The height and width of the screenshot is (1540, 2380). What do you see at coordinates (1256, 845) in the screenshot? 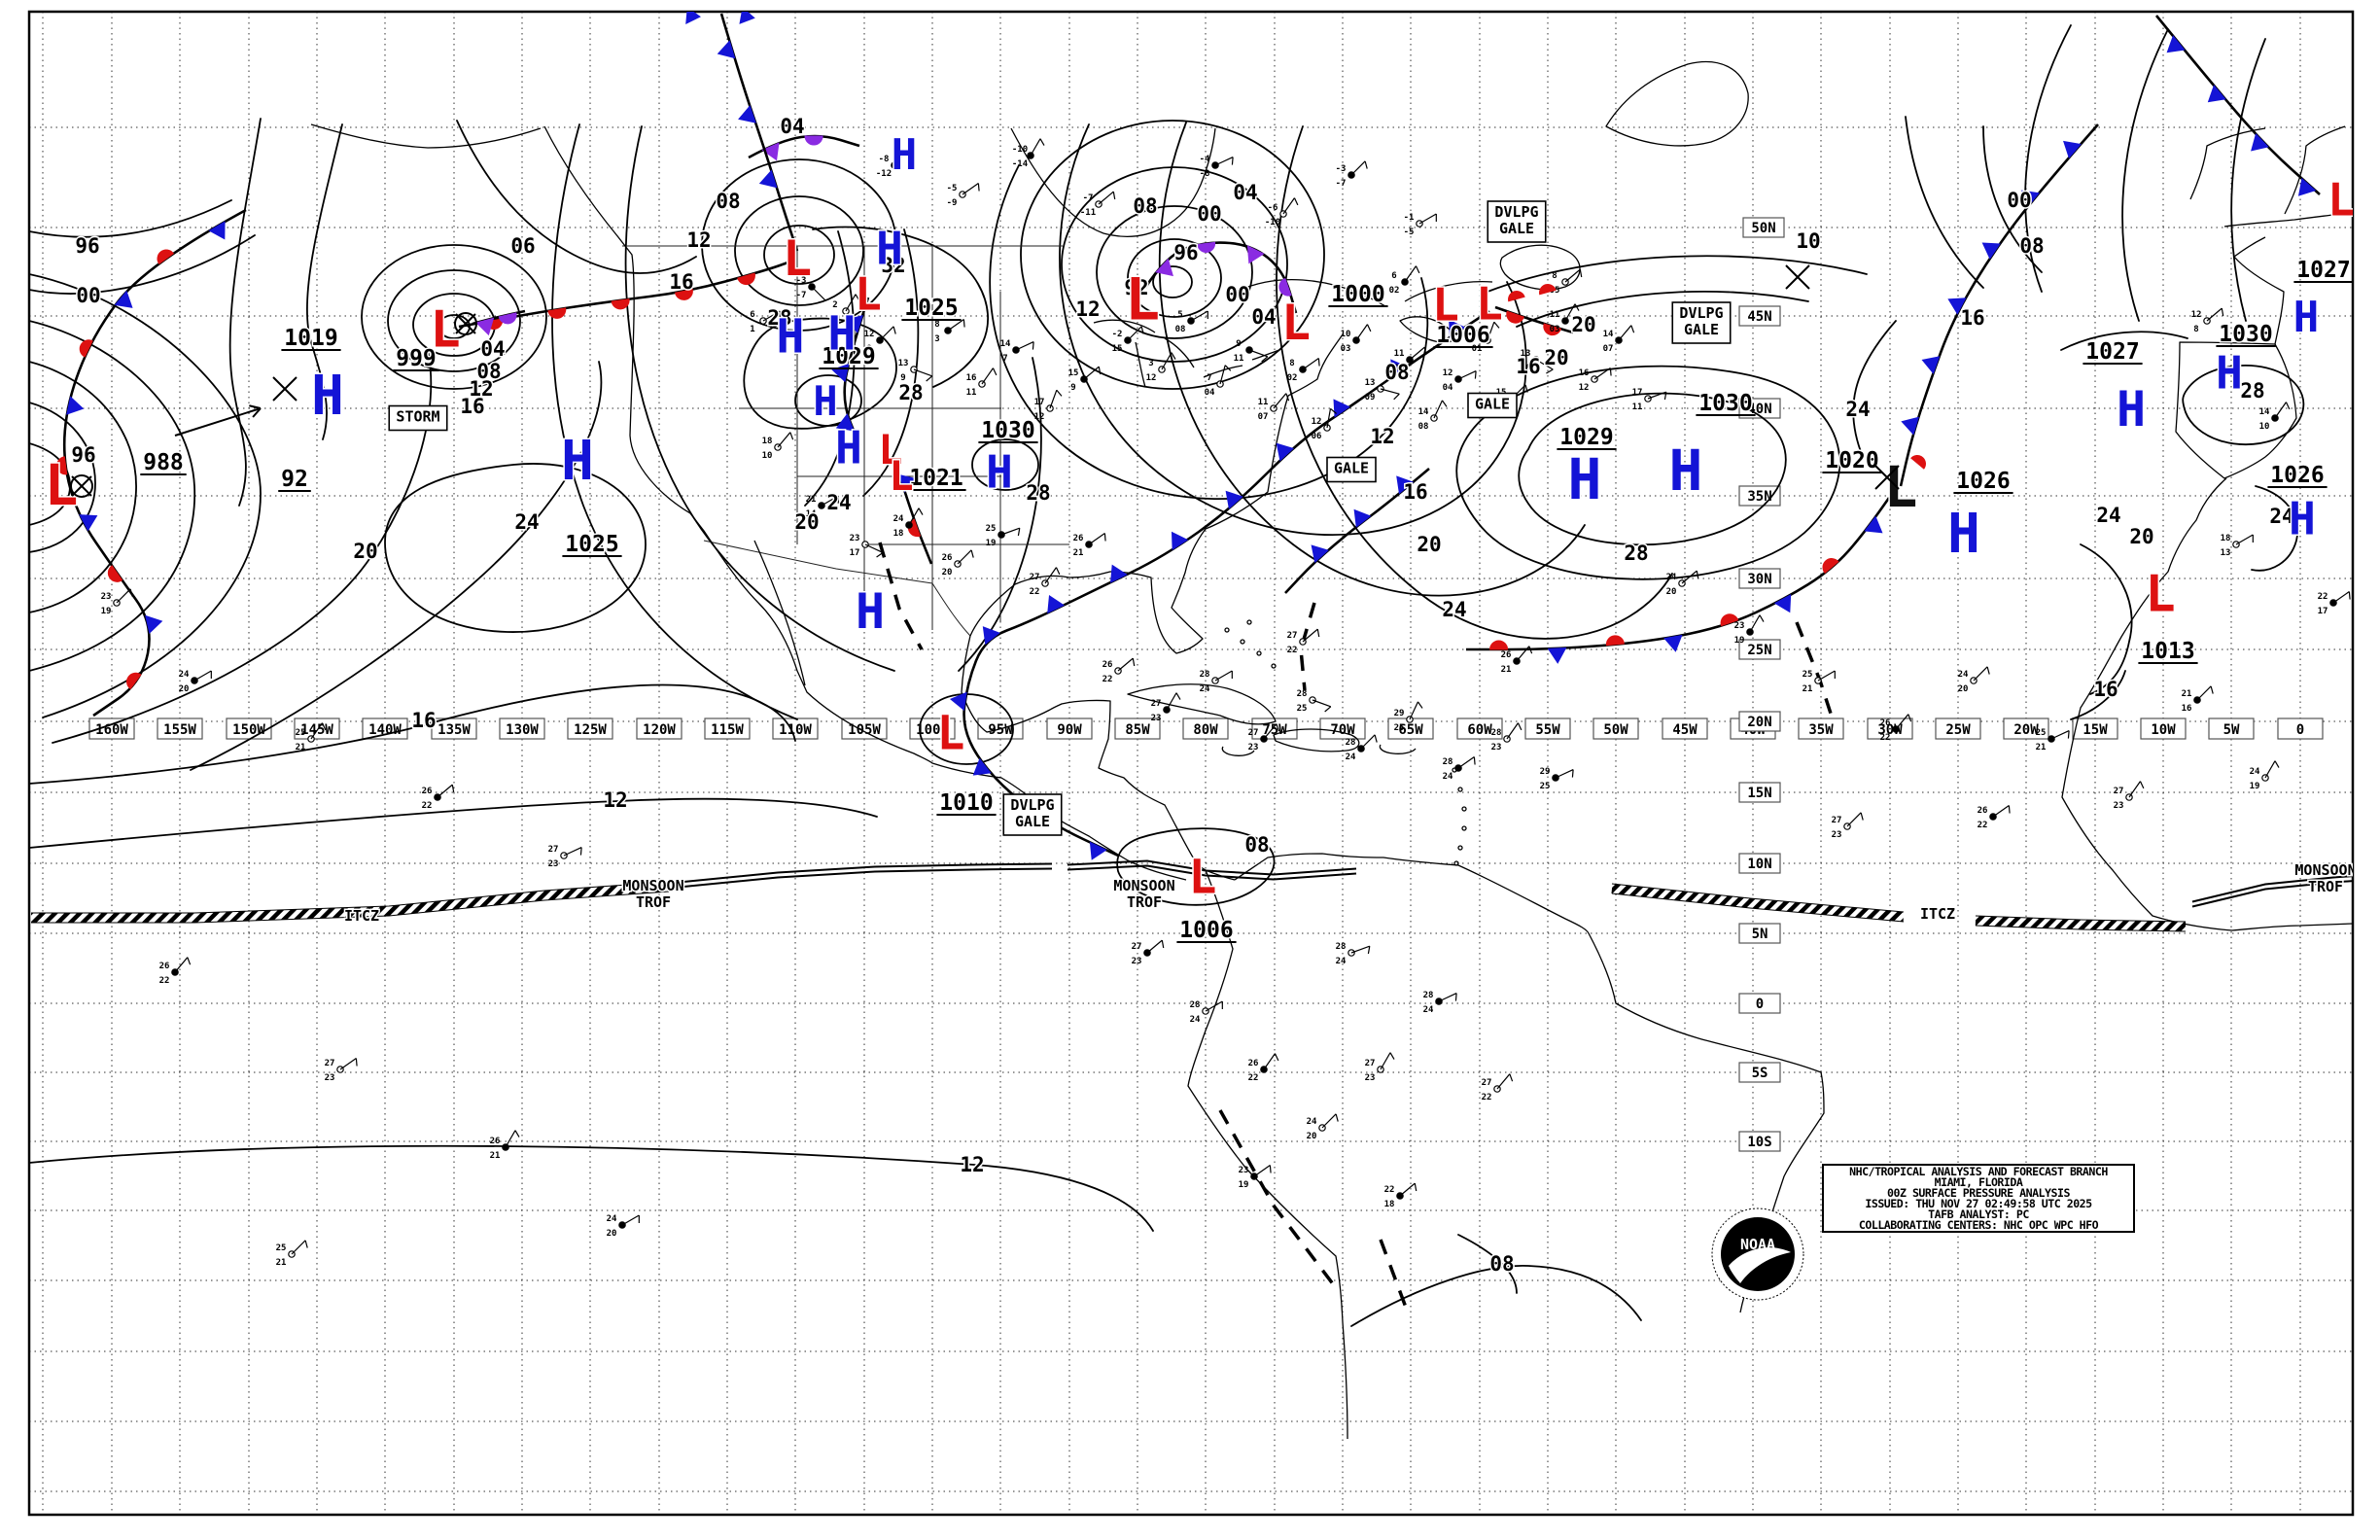
I see `isobar-label: 08` at bounding box center [1256, 845].